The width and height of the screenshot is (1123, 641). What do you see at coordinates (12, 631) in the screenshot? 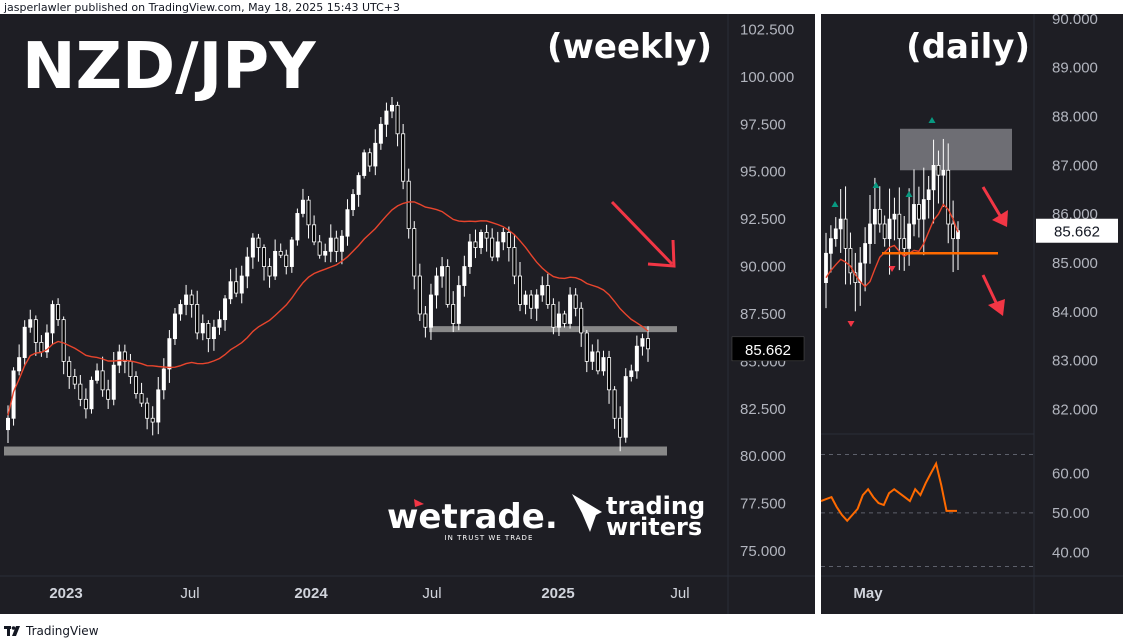
I see `tradingview-logo-icon` at bounding box center [12, 631].